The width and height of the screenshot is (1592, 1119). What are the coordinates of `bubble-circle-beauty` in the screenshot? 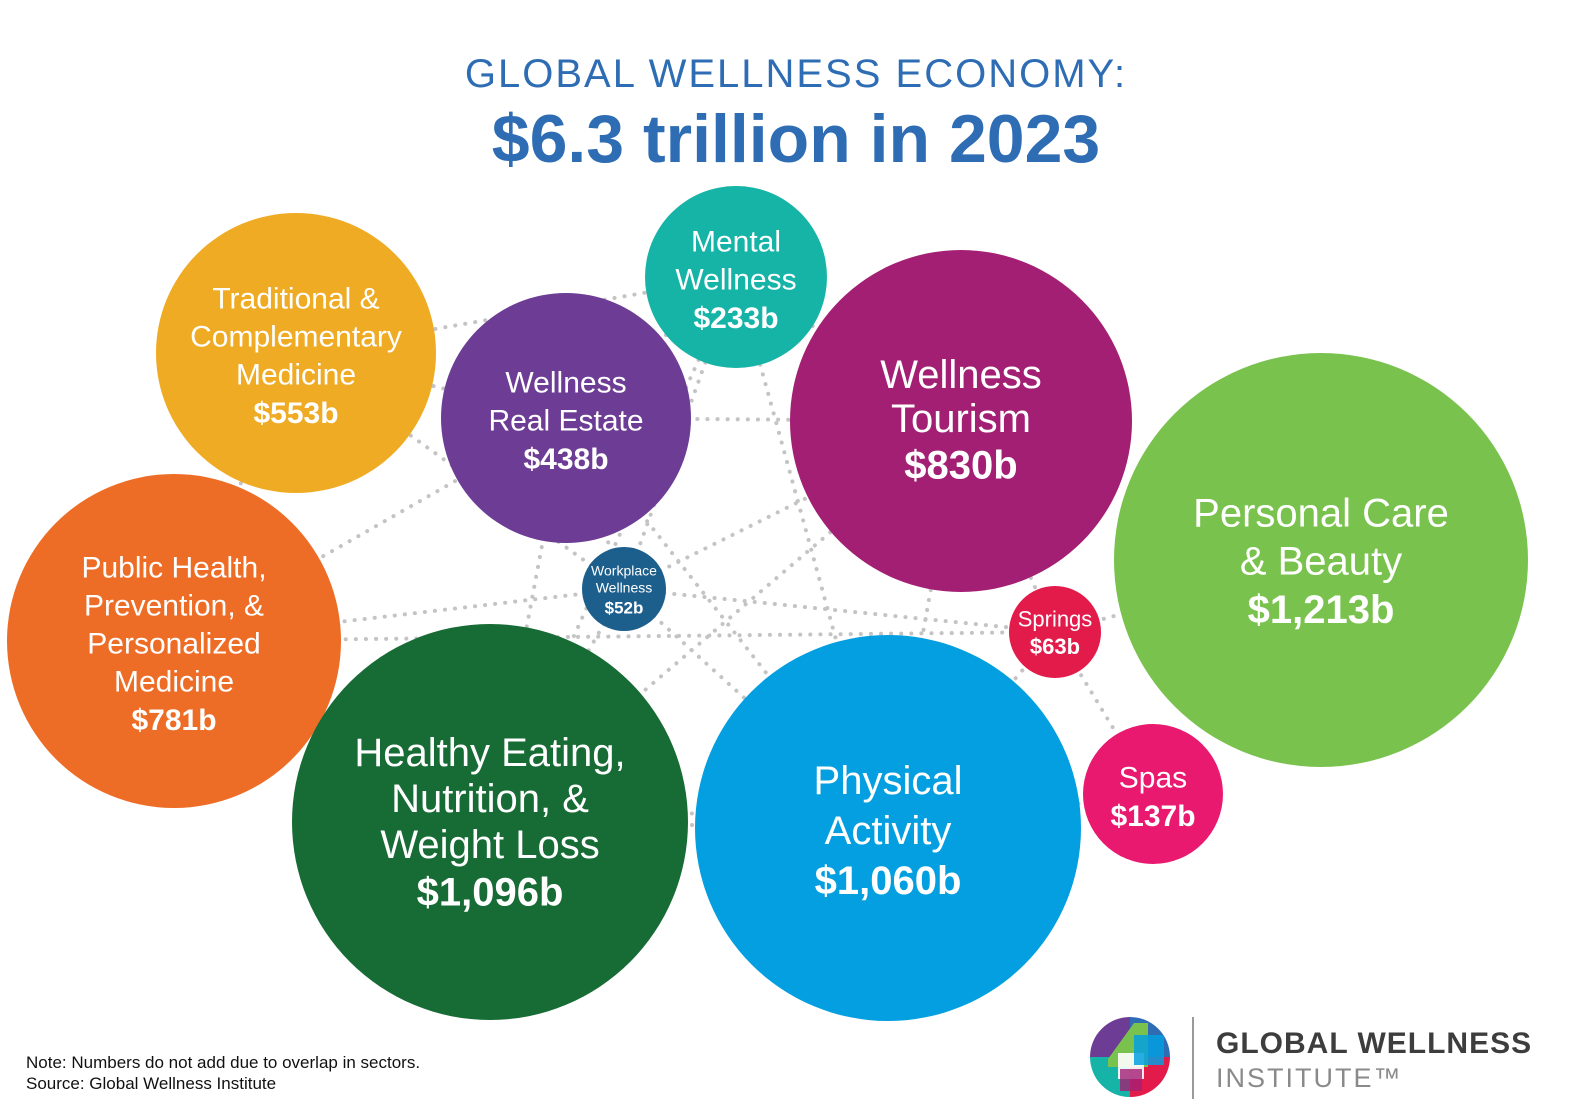 It's located at (1321, 560).